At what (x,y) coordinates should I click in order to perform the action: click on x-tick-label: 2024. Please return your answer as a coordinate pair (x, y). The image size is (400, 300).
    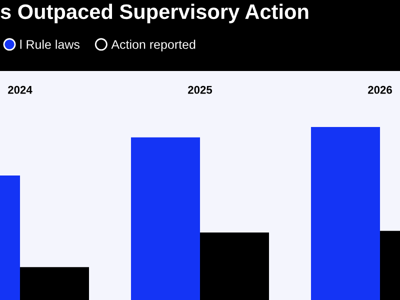
    Looking at the image, I should click on (20, 90).